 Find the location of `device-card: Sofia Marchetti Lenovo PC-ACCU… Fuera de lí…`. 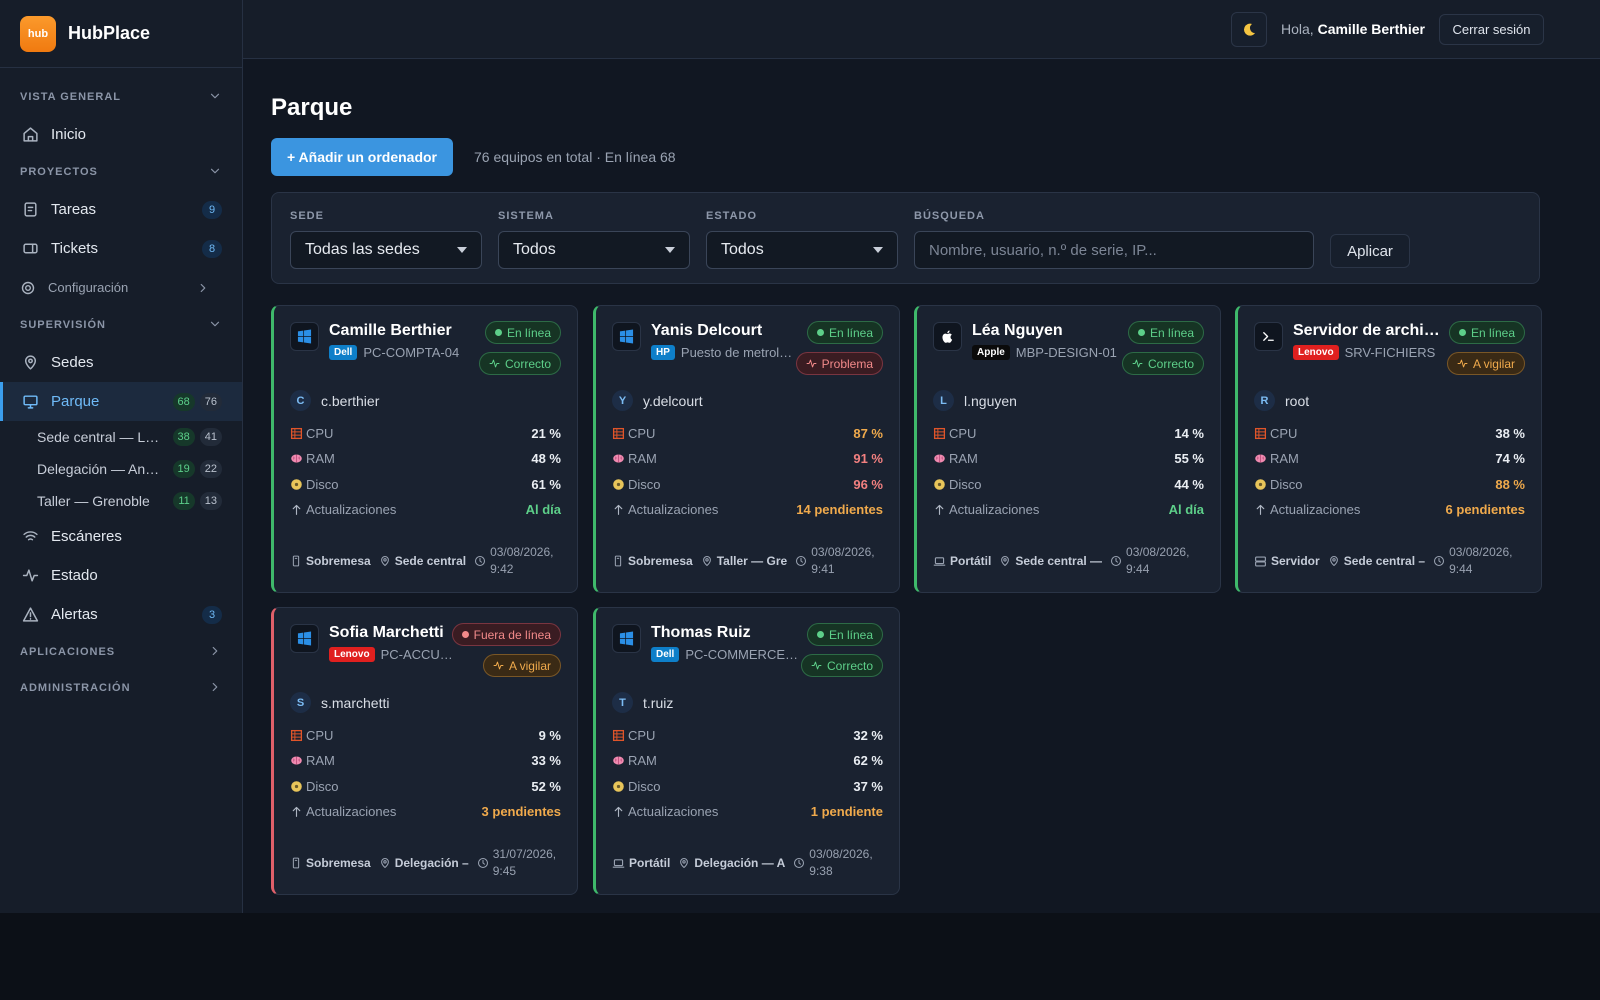

device-card: Sofia Marchetti Lenovo PC-ACCU… Fuera de lí… is located at coordinates (424, 751).